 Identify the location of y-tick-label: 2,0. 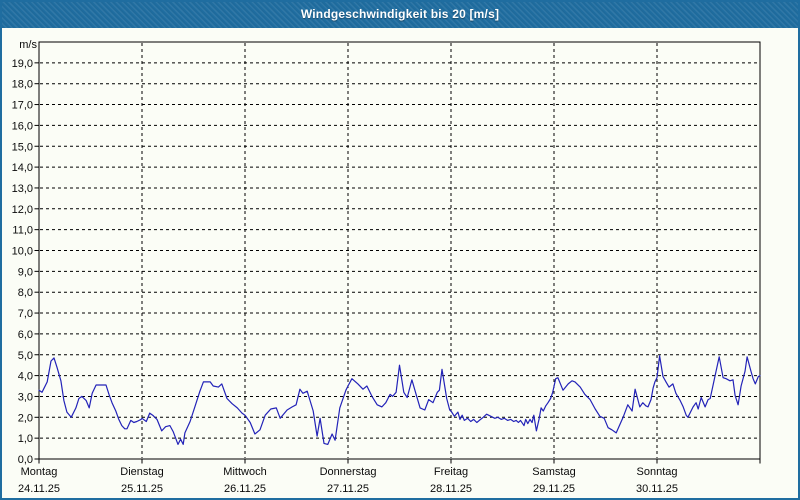
(25, 418).